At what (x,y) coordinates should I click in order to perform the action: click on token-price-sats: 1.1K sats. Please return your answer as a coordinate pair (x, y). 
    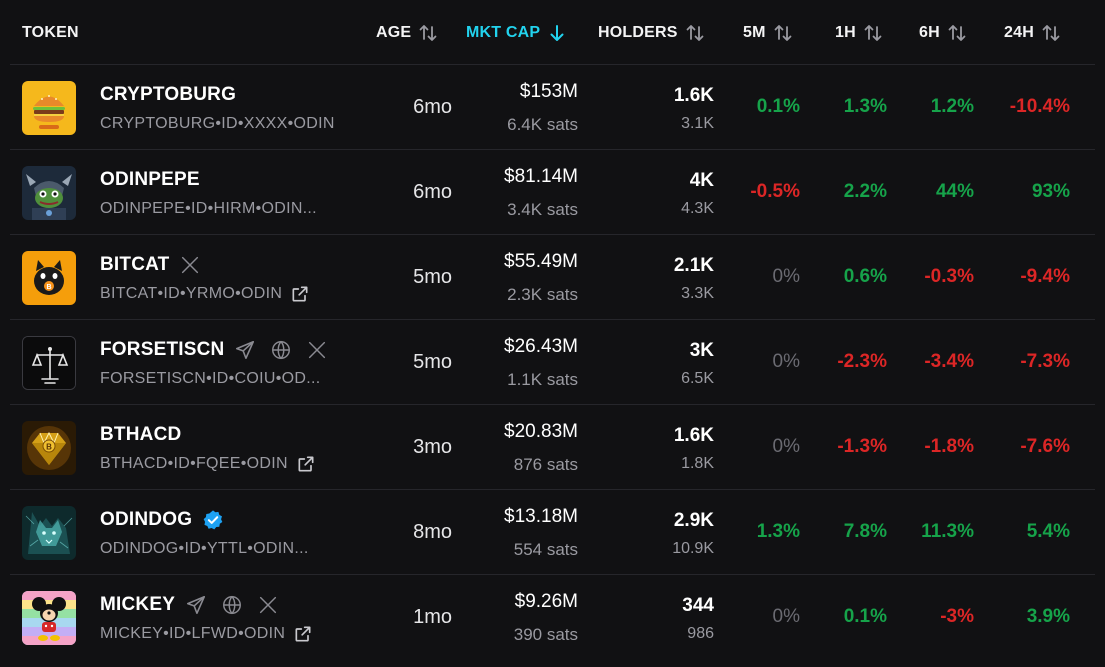
    Looking at the image, I should click on (542, 379).